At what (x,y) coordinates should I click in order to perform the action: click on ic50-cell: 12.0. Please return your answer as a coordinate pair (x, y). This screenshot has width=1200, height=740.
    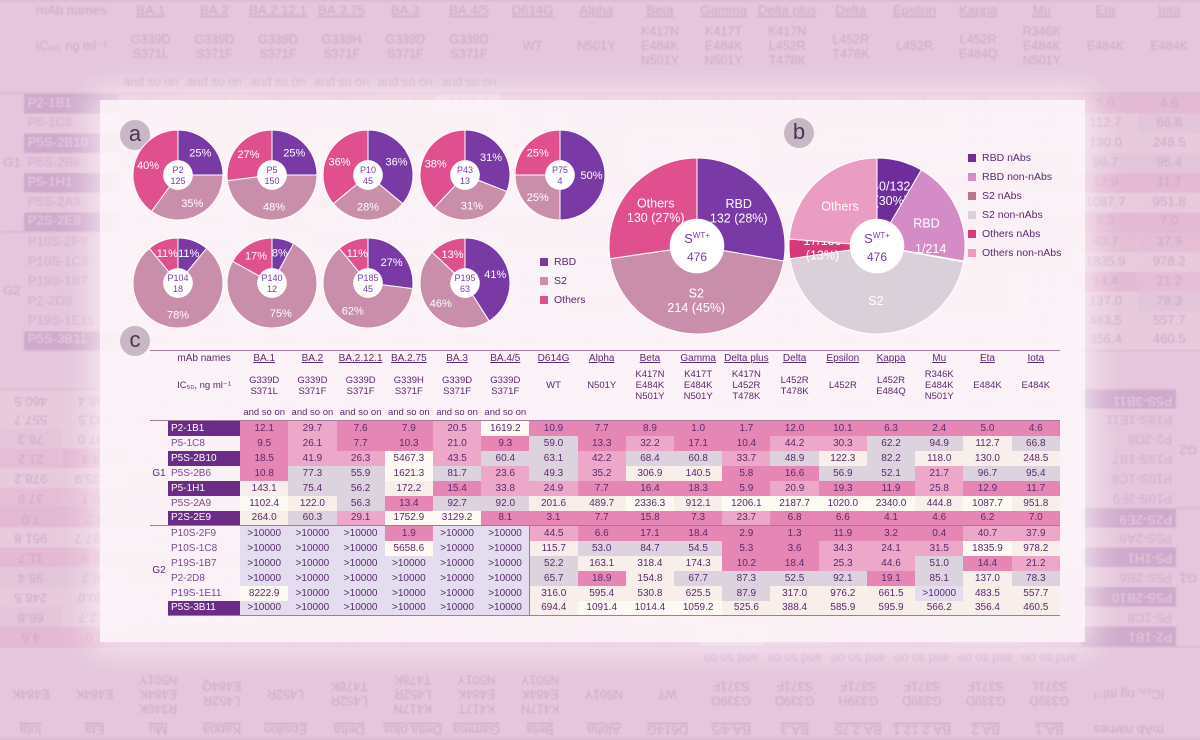
    Looking at the image, I should click on (794, 428).